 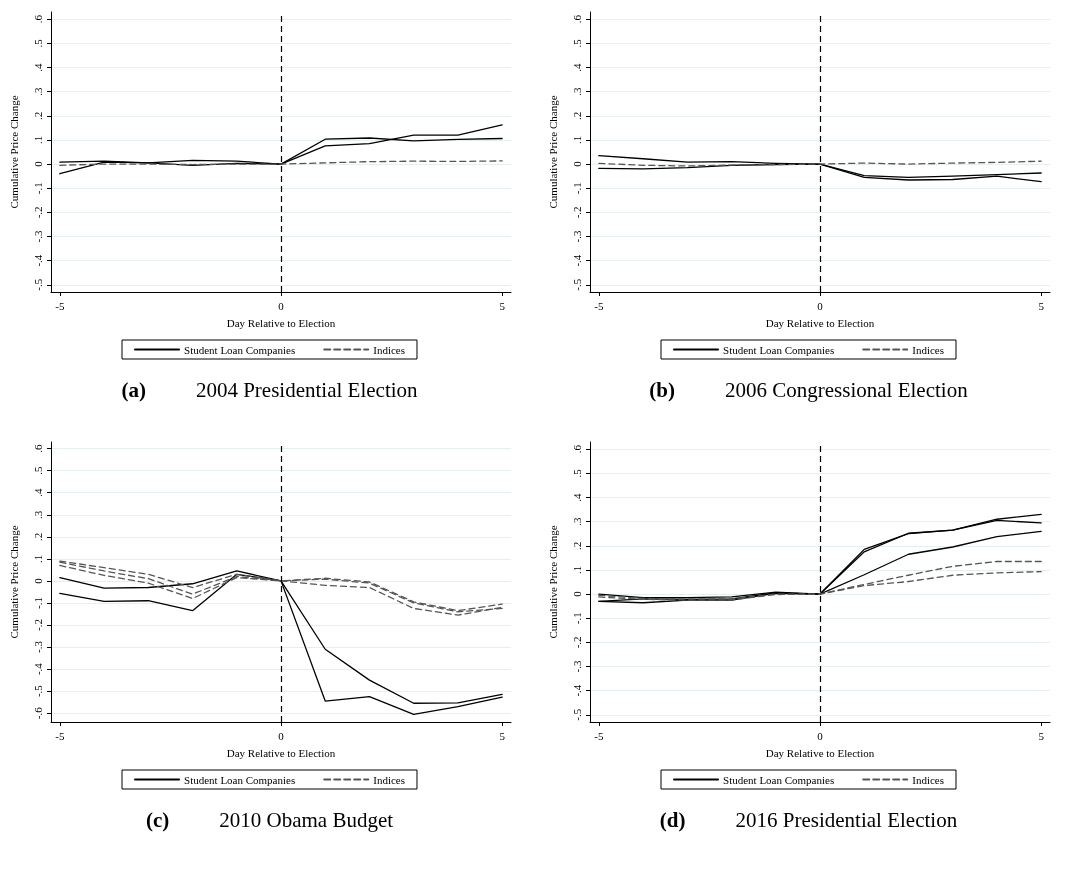 What do you see at coordinates (808, 389) in the screenshot?
I see `chart-title: (b) 2006 Congressional Election` at bounding box center [808, 389].